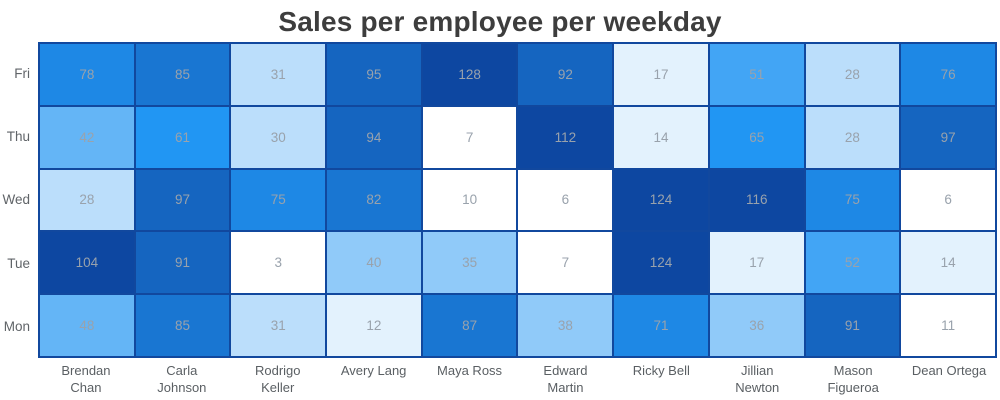 The height and width of the screenshot is (400, 1000). I want to click on heatmap-cell: 10, so click(469, 200).